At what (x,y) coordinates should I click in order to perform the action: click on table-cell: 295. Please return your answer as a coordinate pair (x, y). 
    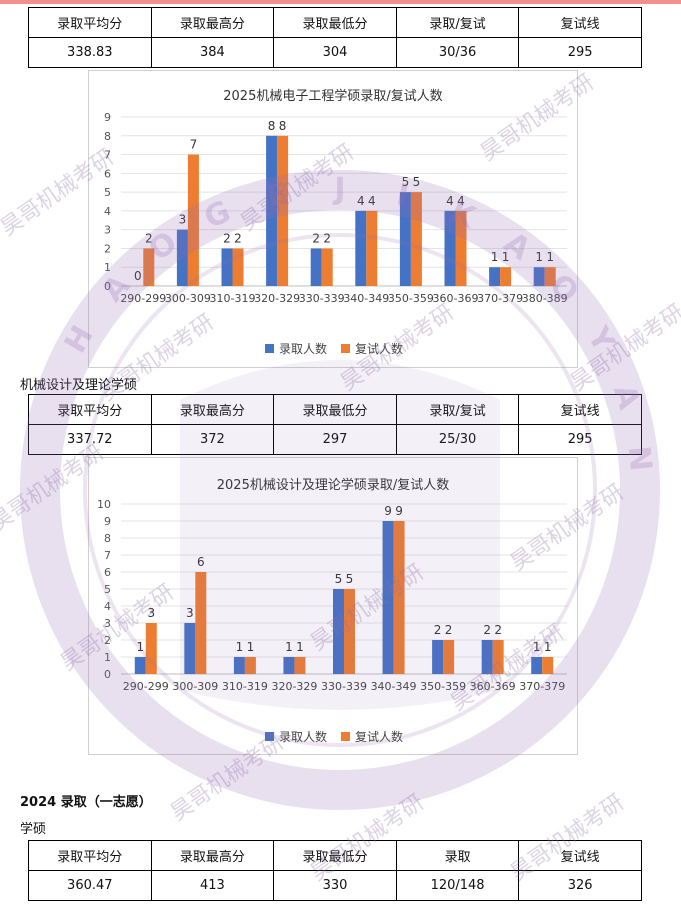
    Looking at the image, I should click on (580, 52).